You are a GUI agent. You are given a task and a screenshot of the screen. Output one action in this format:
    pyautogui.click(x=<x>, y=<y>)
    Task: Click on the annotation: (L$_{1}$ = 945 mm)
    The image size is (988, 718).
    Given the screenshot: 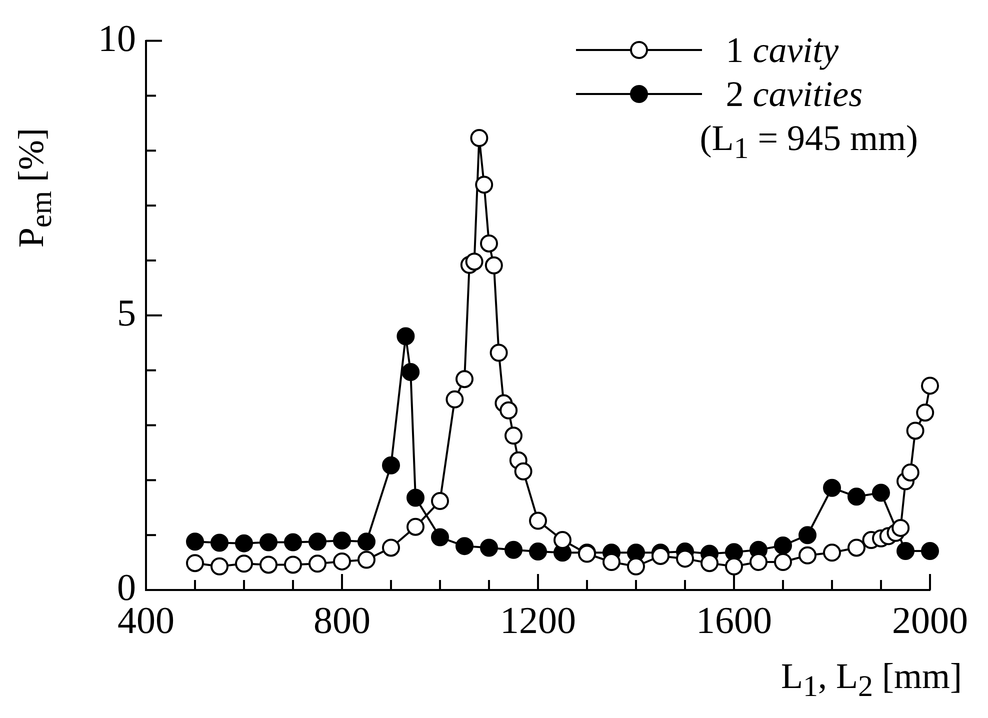 What is the action you would take?
    pyautogui.click(x=808, y=142)
    